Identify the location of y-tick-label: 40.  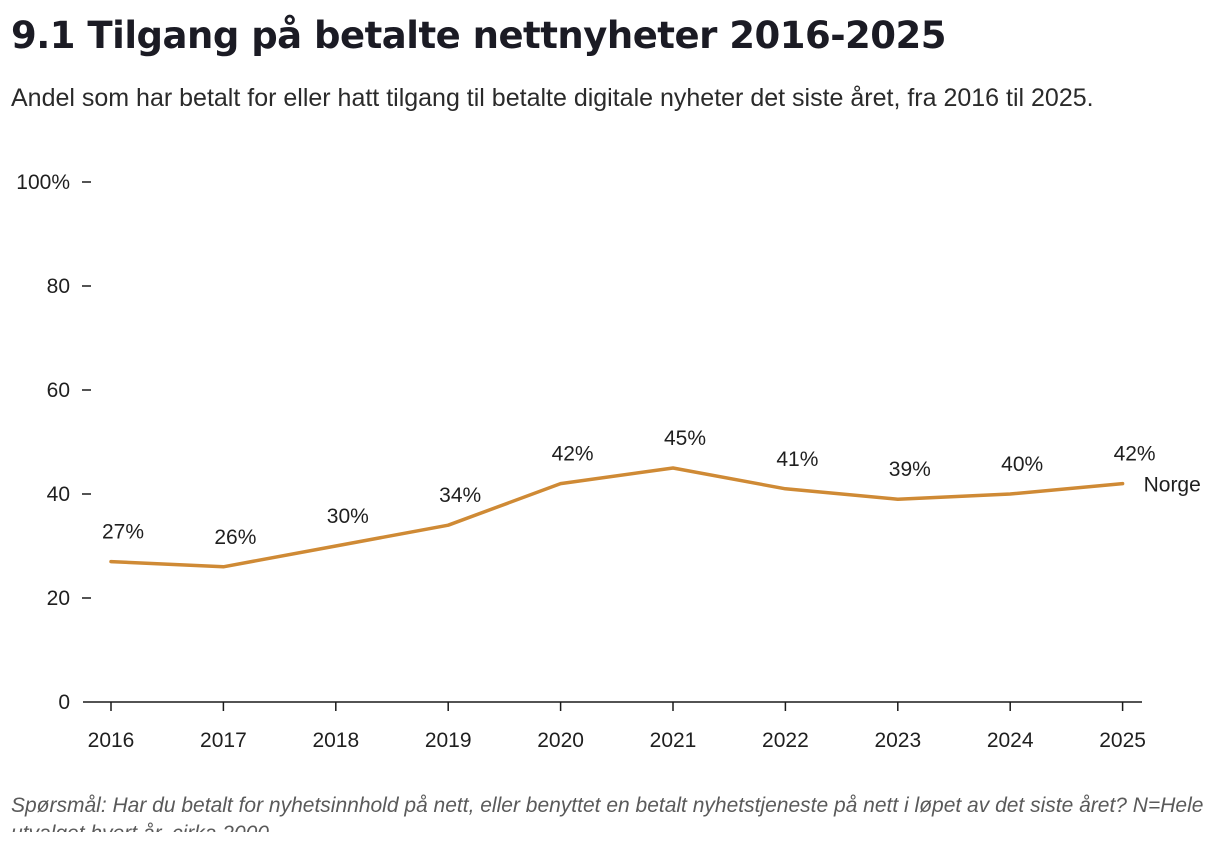
(58, 494).